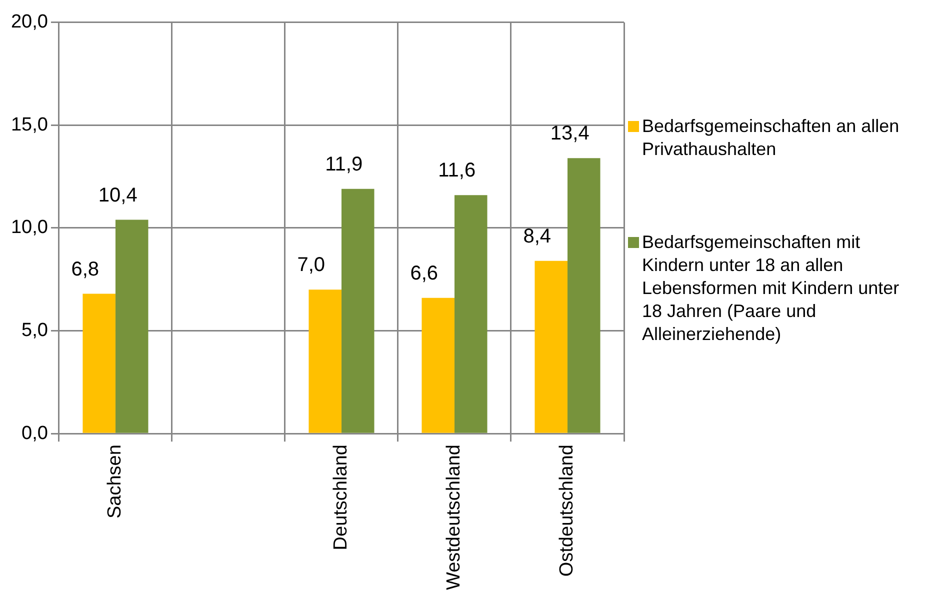  What do you see at coordinates (454, 517) in the screenshot?
I see `x-tick-label: Westdeutschland` at bounding box center [454, 517].